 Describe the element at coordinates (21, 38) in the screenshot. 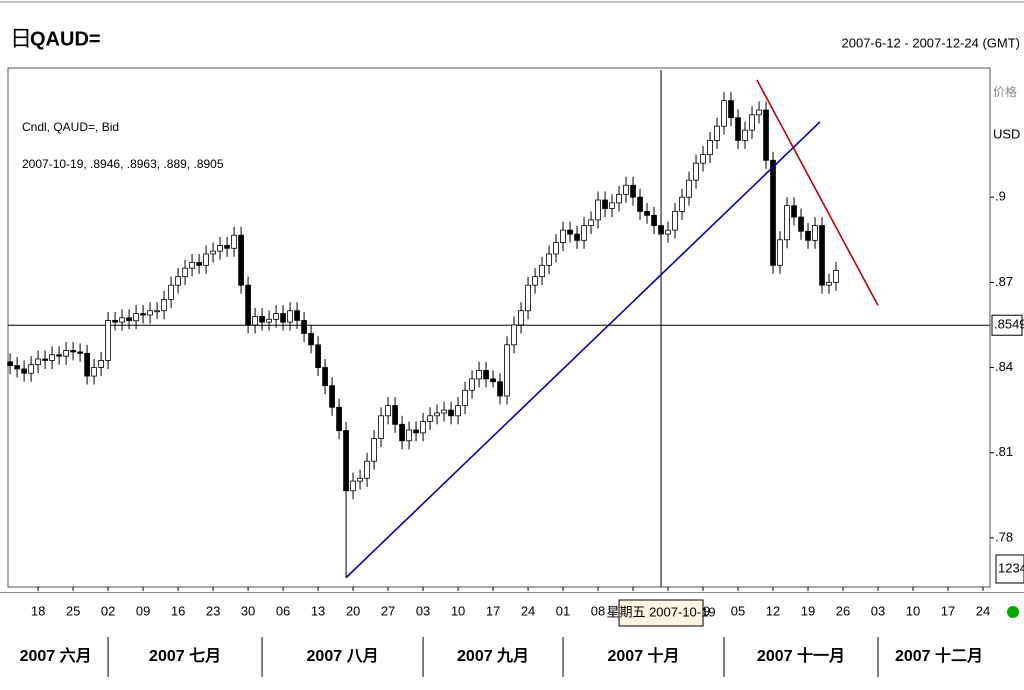

I see `icon: 日` at that location.